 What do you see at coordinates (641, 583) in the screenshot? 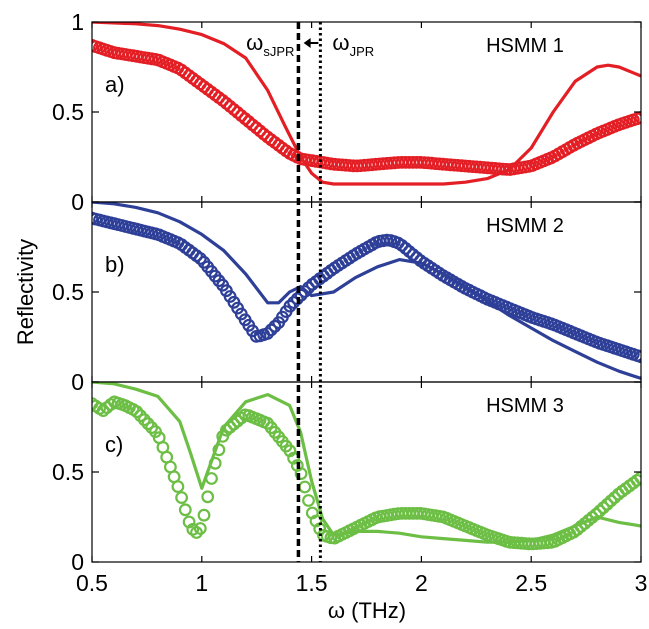
I see `x-tick-label: 3` at bounding box center [641, 583].